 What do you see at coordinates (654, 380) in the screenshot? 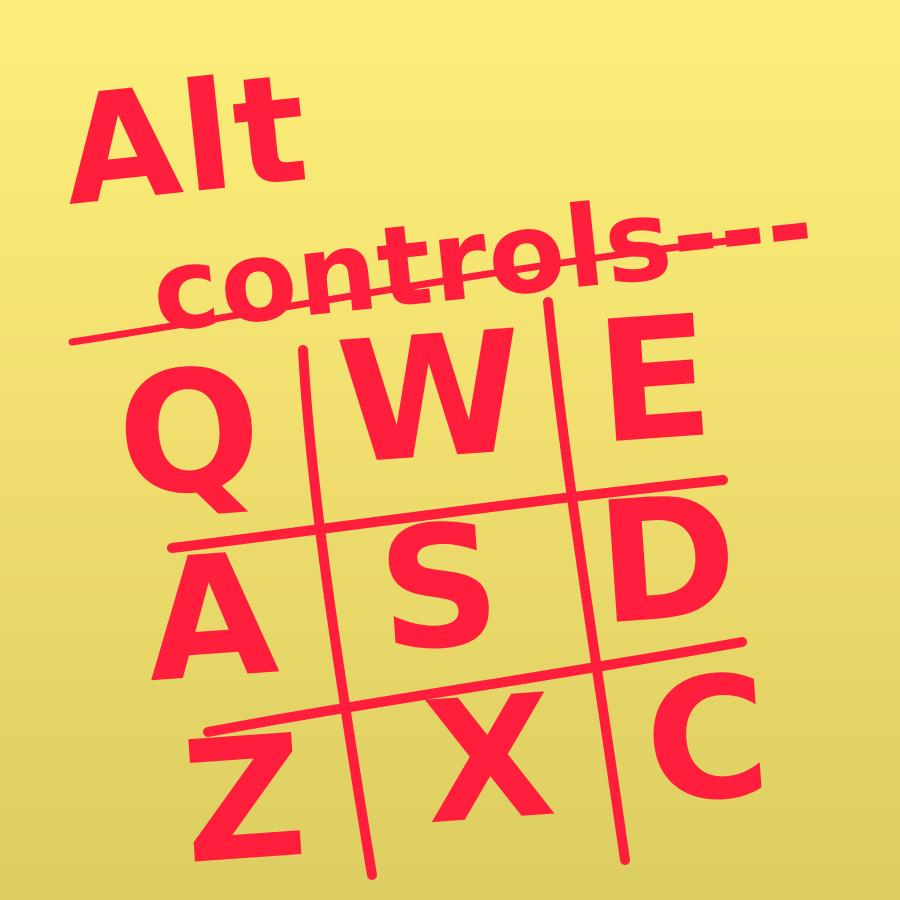
I see `key-e: E` at bounding box center [654, 380].